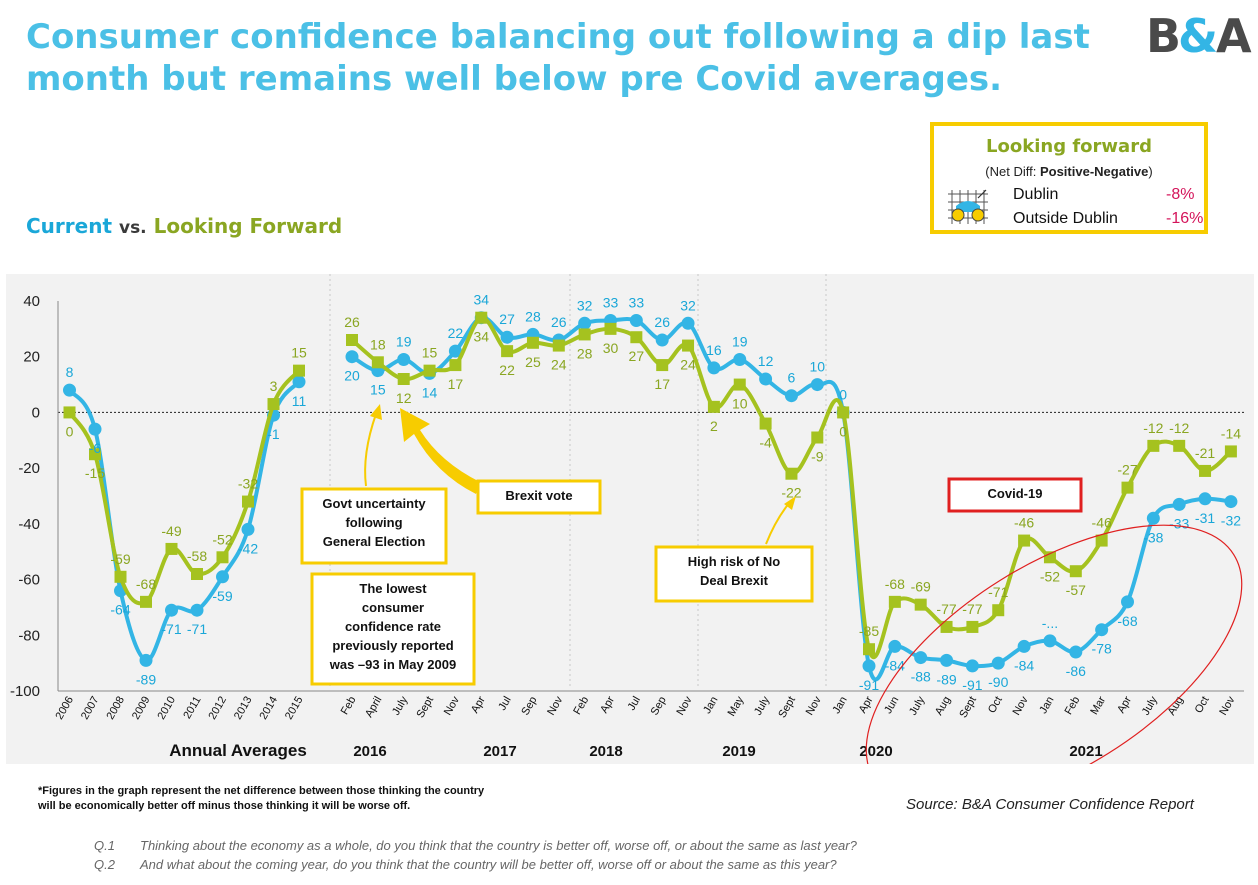 This screenshot has height=885, width=1258. Describe the element at coordinates (120, 610) in the screenshot. I see `current-data-label: -64` at that location.